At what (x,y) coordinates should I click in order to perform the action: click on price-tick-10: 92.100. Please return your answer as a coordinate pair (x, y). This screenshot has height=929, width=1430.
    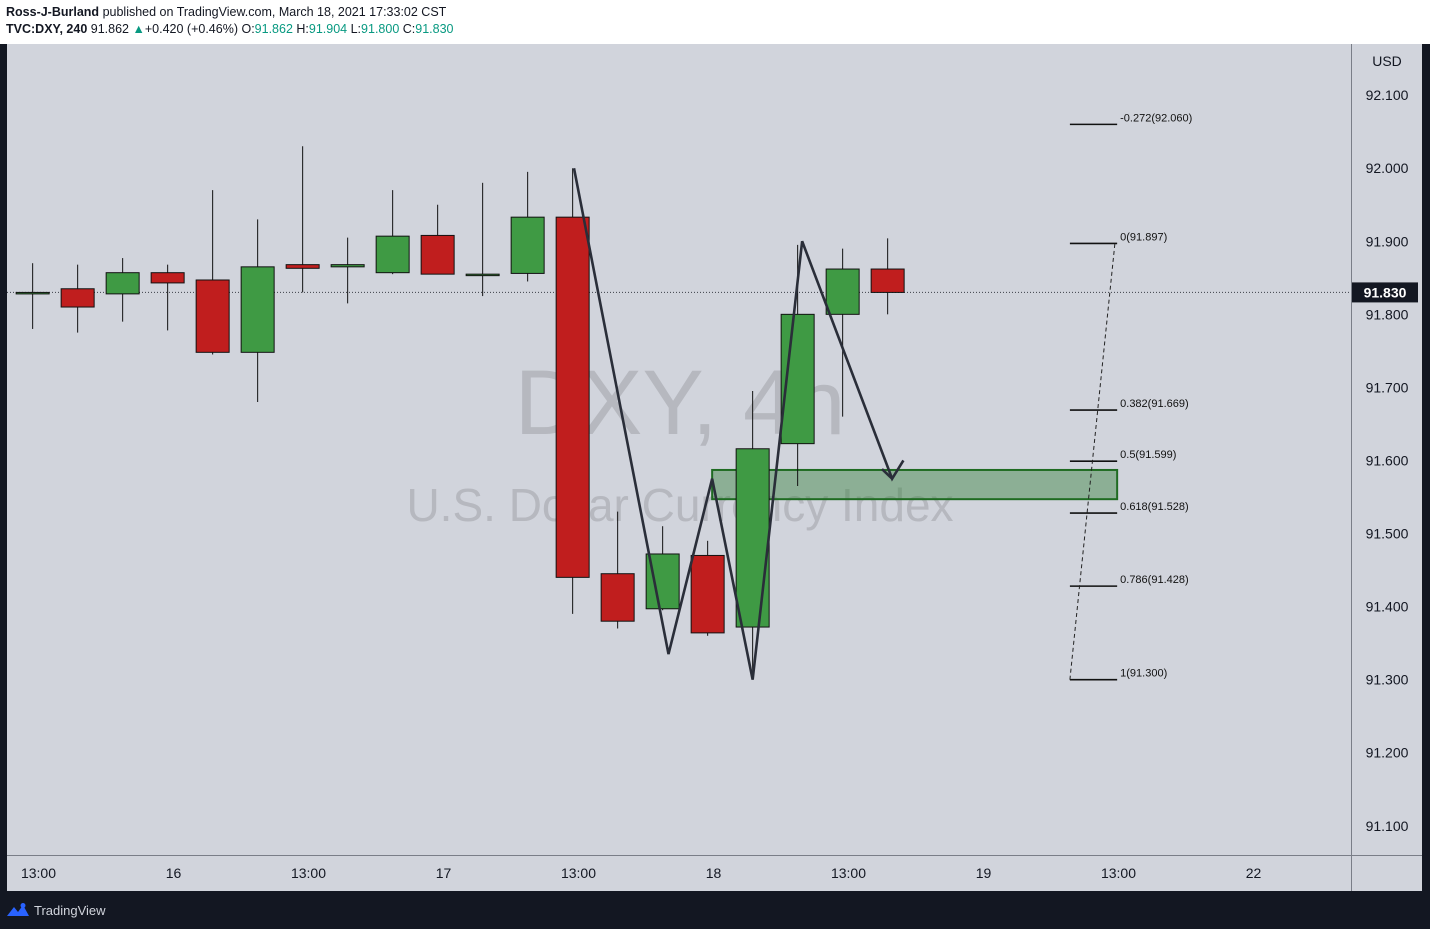
    Looking at the image, I should click on (1387, 95).